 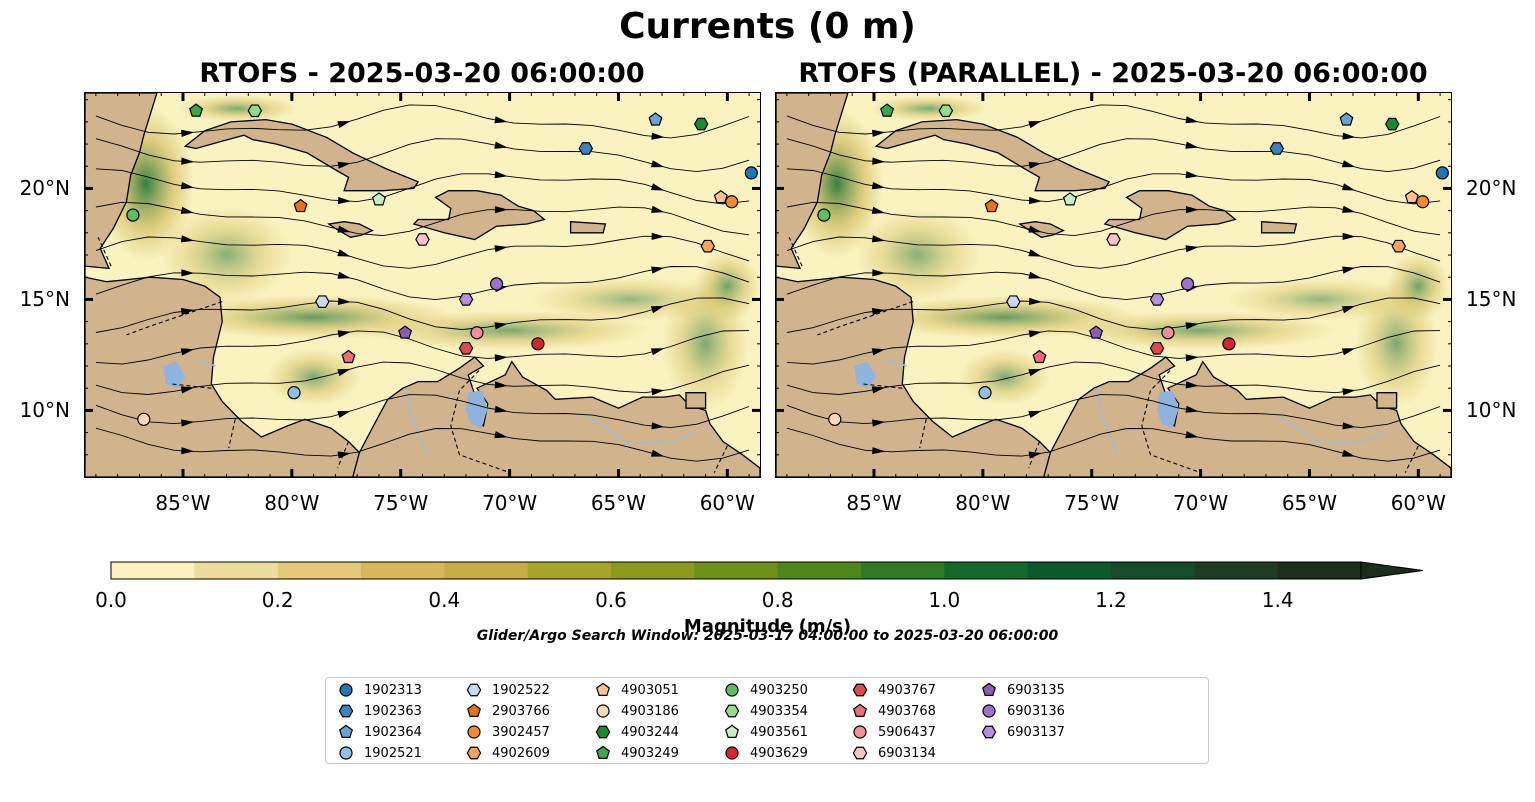 I want to click on legend-item-3902457: 3902457, so click(x=508, y=732).